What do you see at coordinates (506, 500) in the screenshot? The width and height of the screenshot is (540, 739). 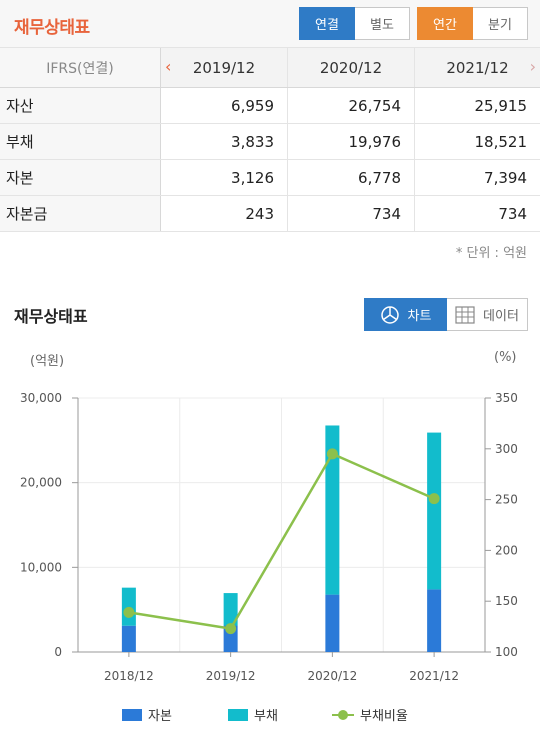 I see `y-right-tick-label: 250` at bounding box center [506, 500].